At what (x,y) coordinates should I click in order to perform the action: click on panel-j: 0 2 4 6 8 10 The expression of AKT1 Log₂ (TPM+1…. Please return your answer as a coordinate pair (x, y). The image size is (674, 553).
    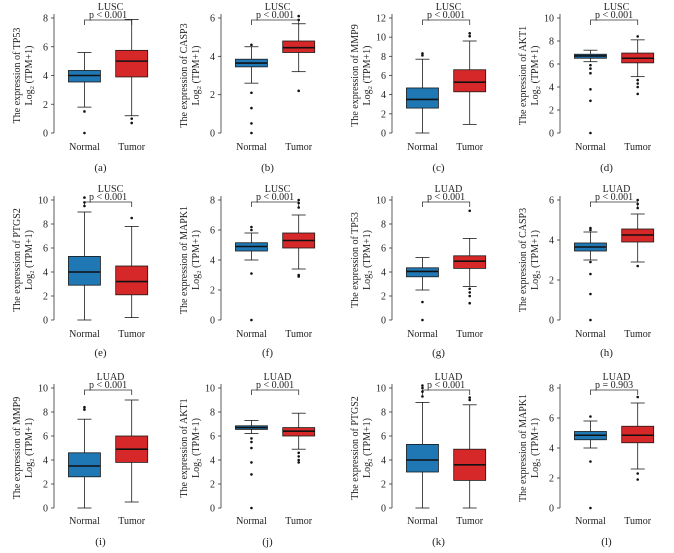
    Looking at the image, I should click on (247, 460).